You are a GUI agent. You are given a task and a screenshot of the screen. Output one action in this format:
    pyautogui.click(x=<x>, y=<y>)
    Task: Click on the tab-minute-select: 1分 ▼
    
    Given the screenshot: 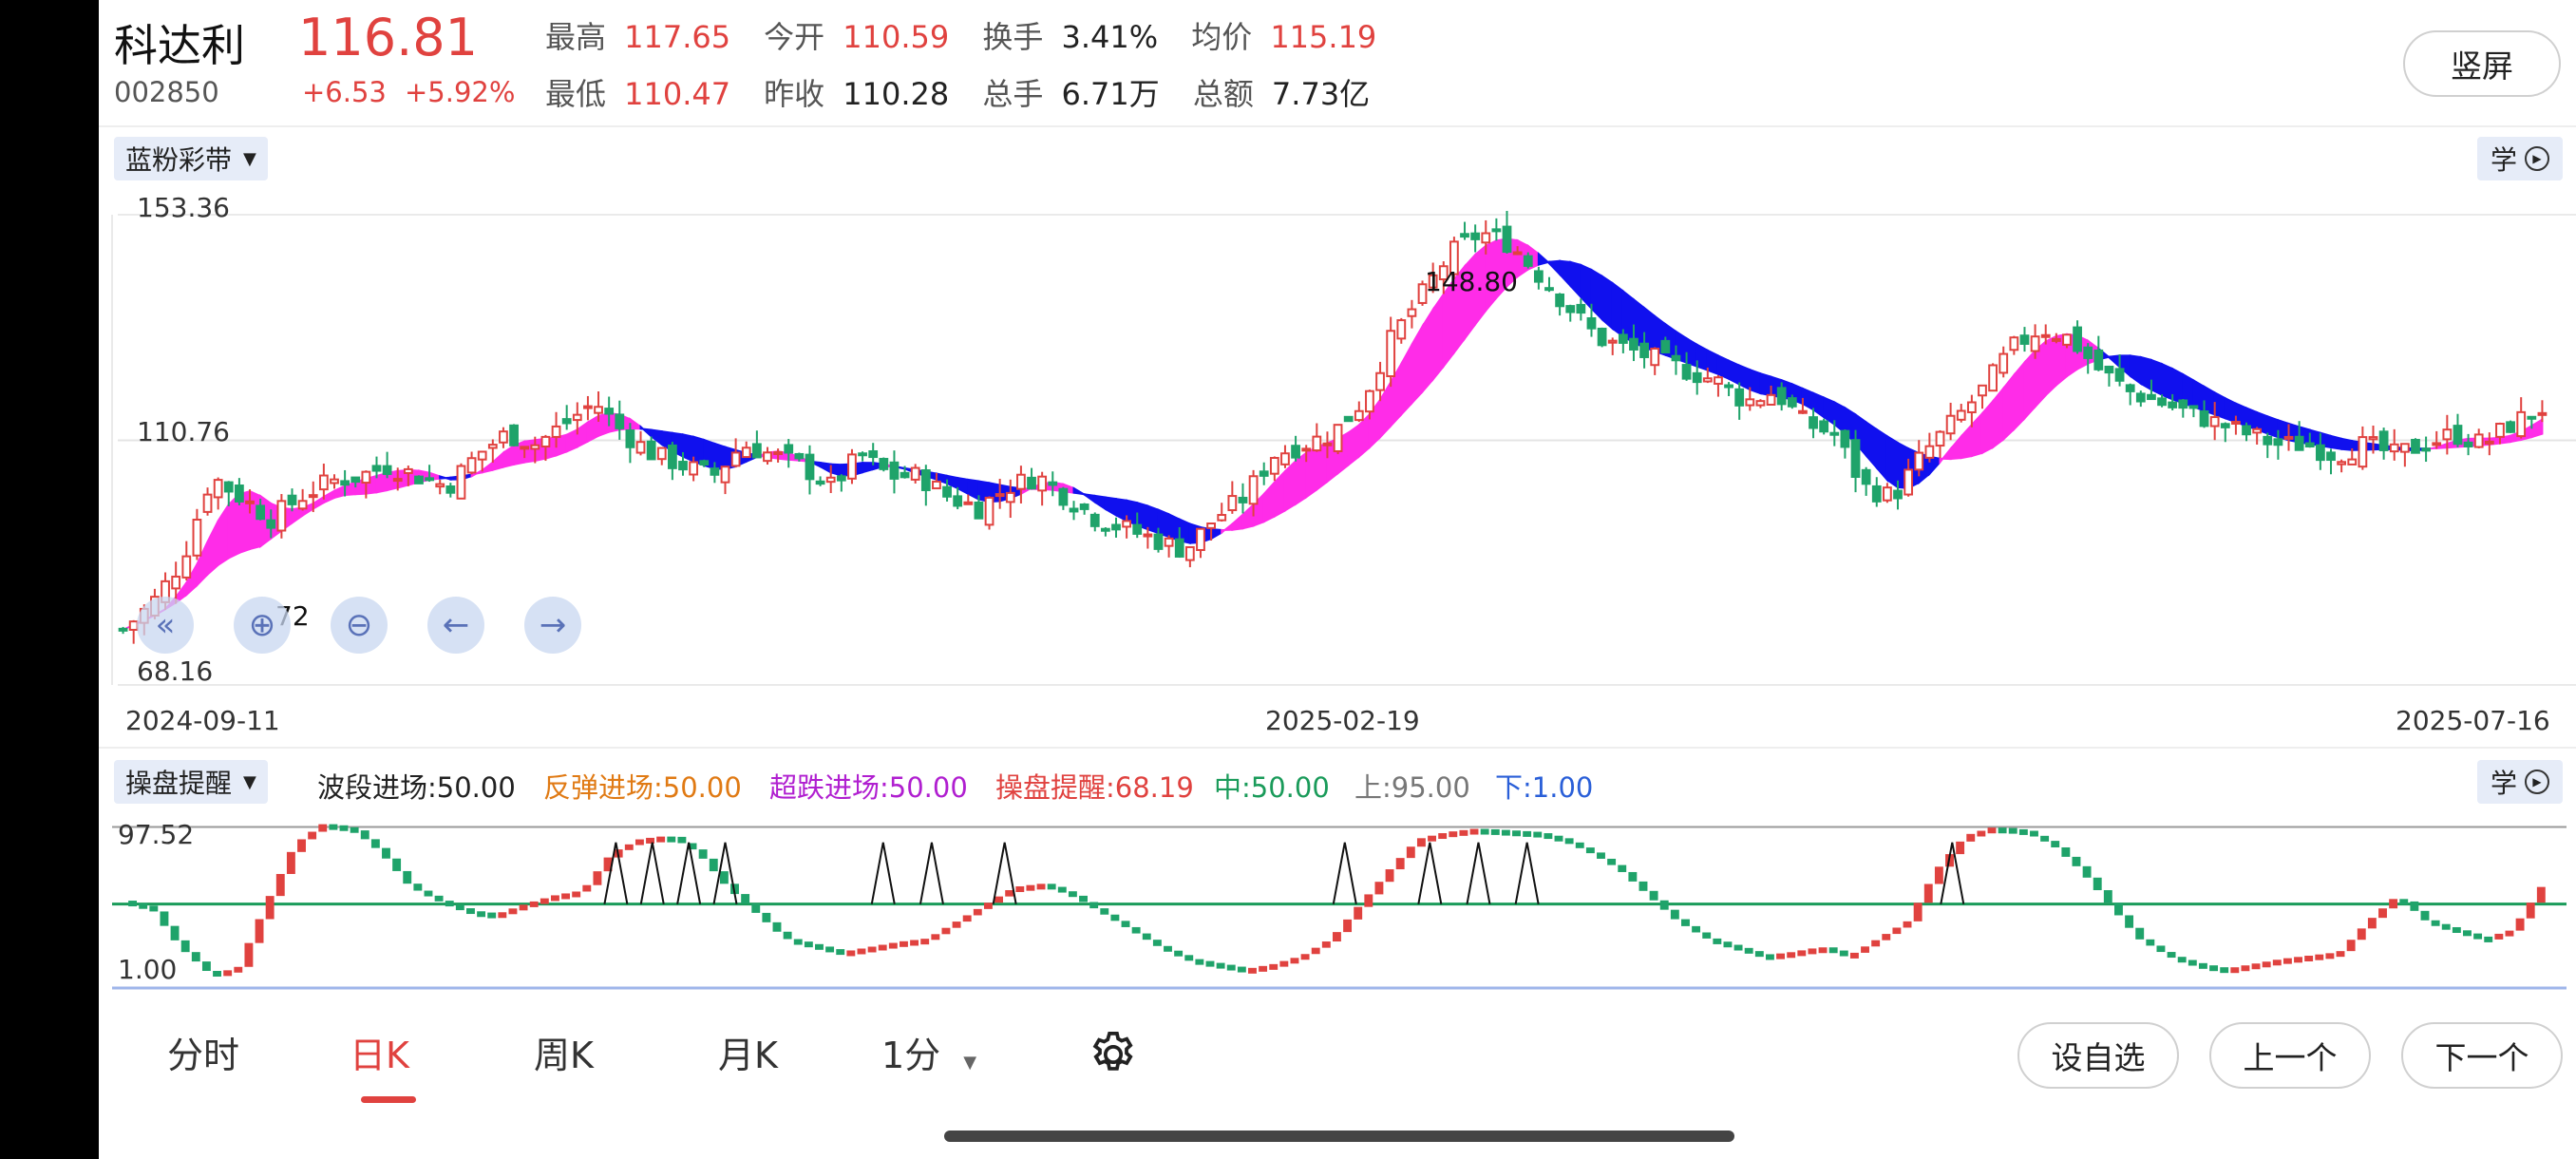 What is the action you would take?
    pyautogui.click(x=928, y=1052)
    